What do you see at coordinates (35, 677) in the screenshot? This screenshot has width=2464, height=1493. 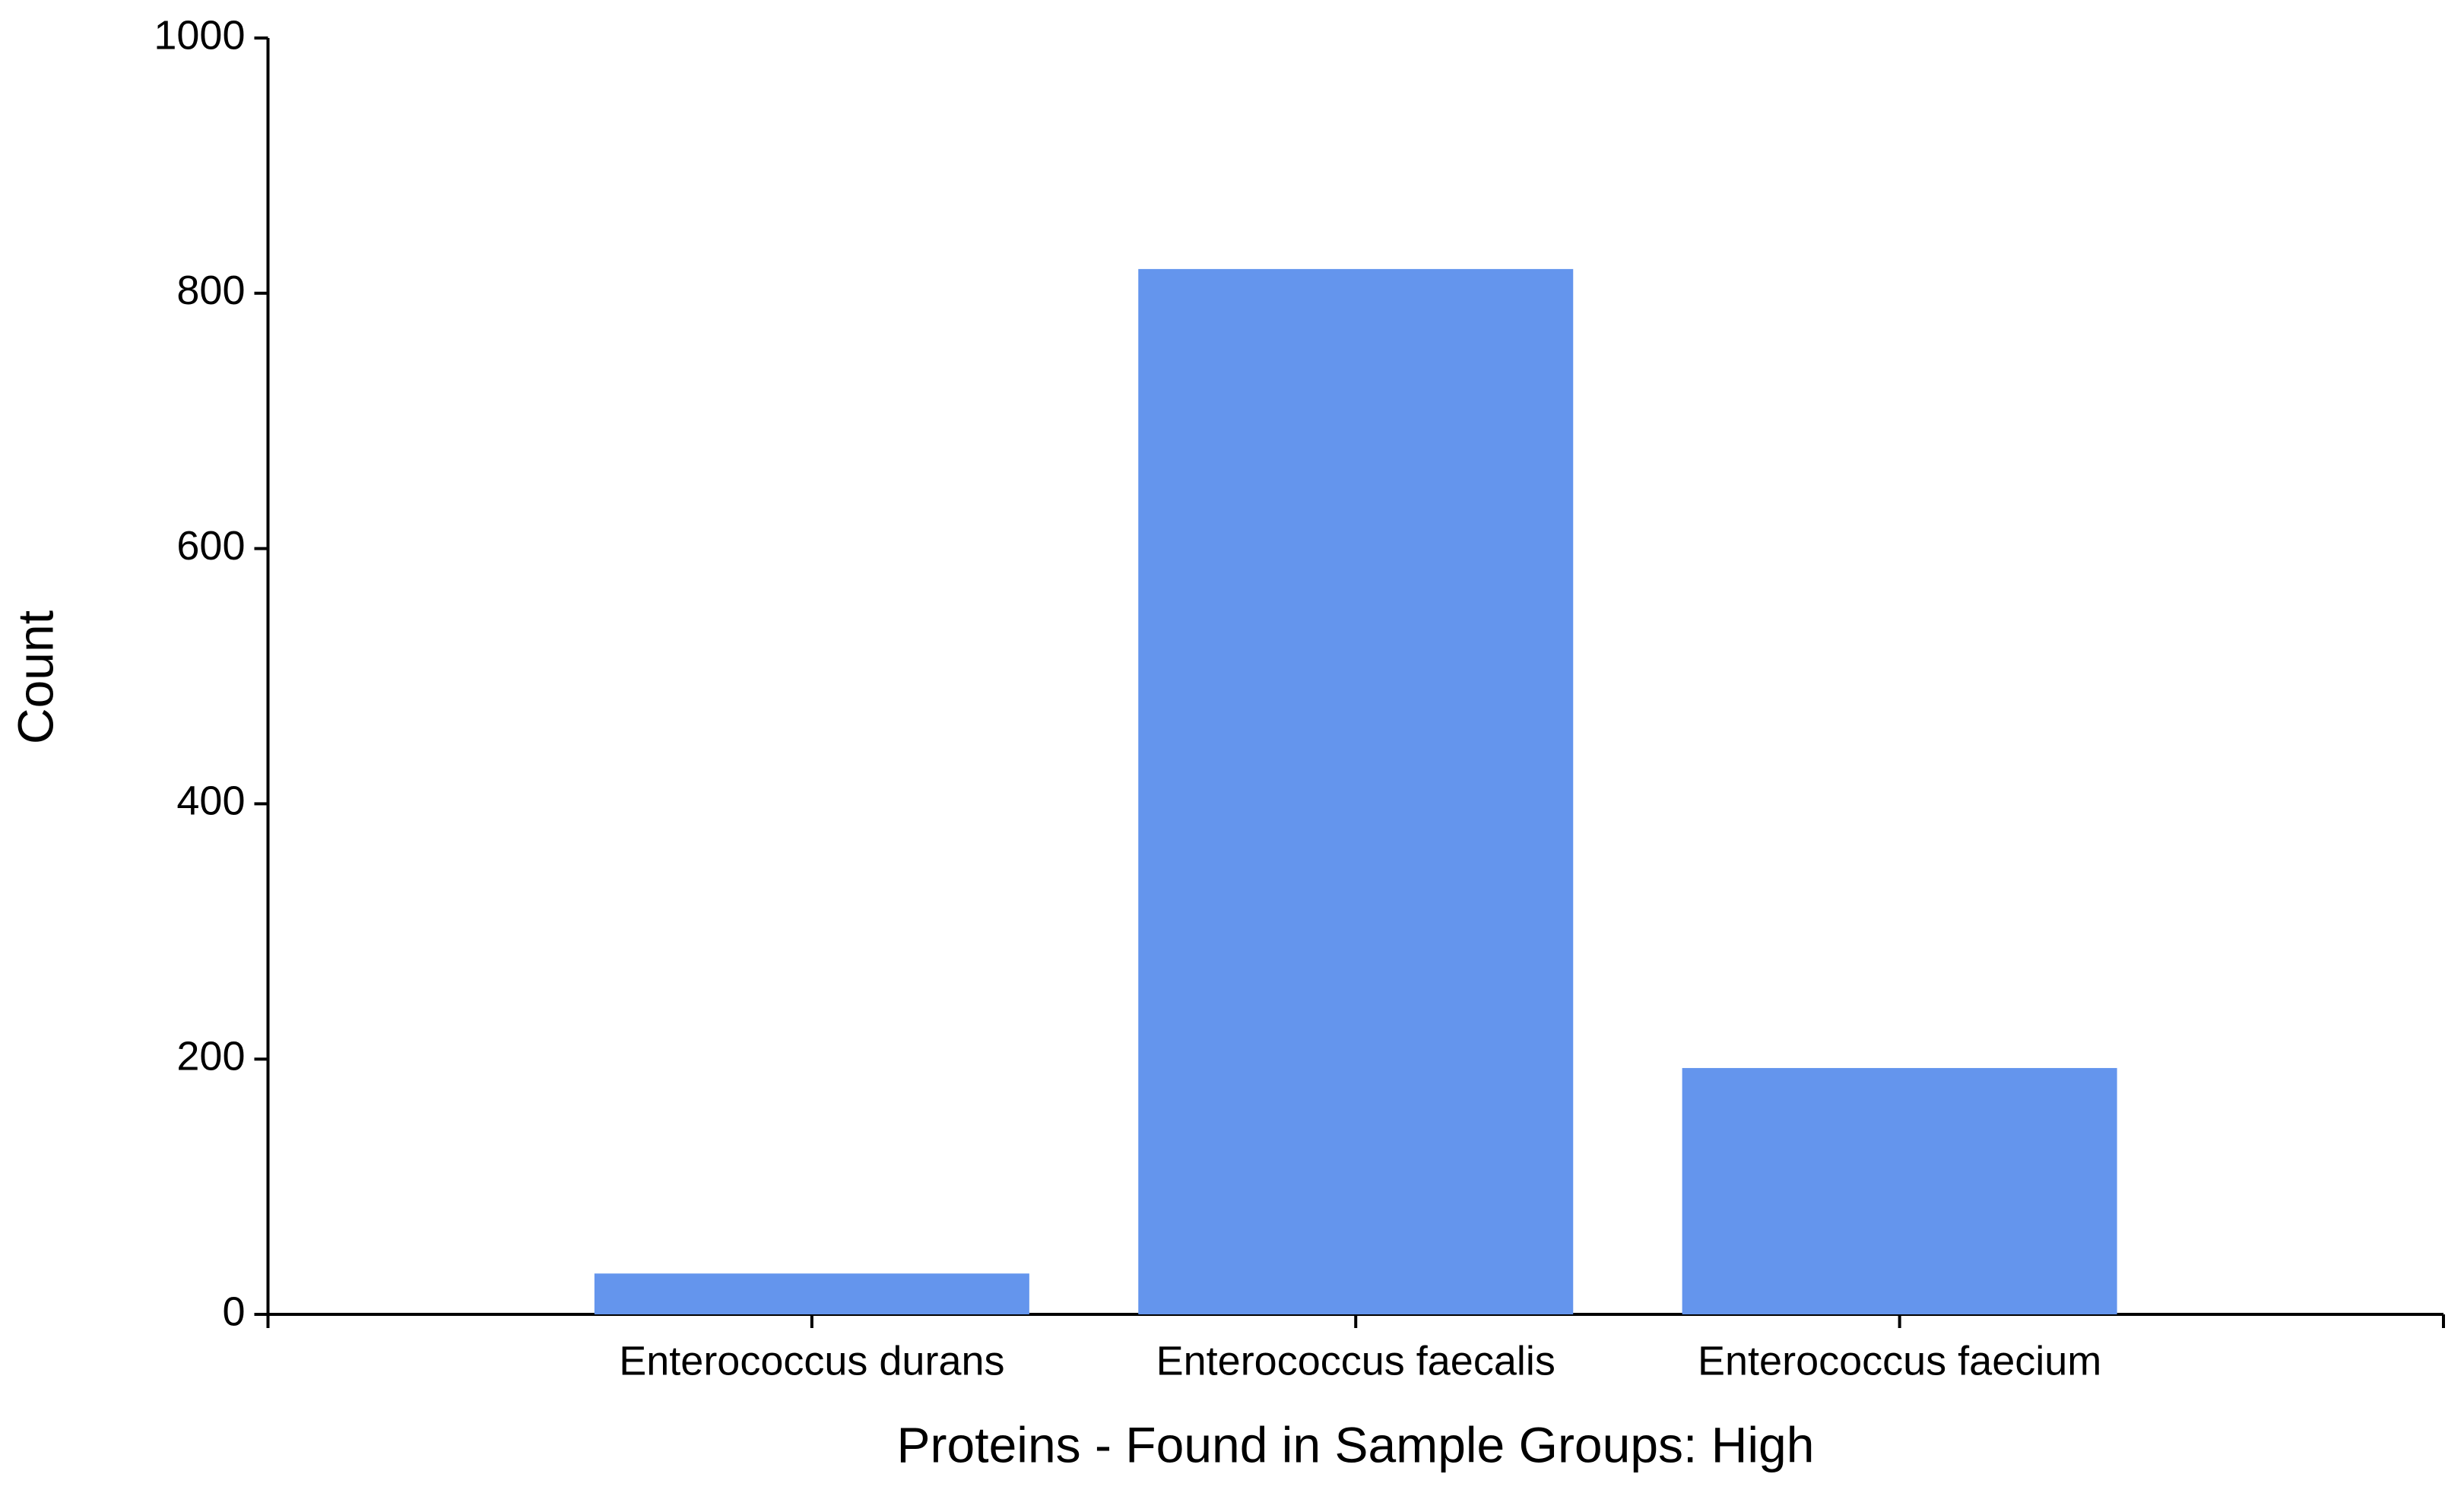 I see `y-axis-title: Count` at bounding box center [35, 677].